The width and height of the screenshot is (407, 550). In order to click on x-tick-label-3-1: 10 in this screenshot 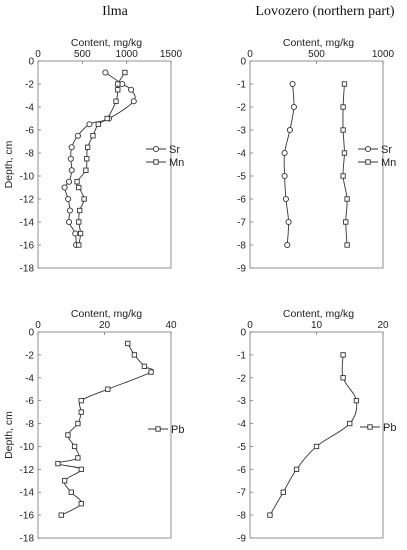, I will do `click(317, 325)`.